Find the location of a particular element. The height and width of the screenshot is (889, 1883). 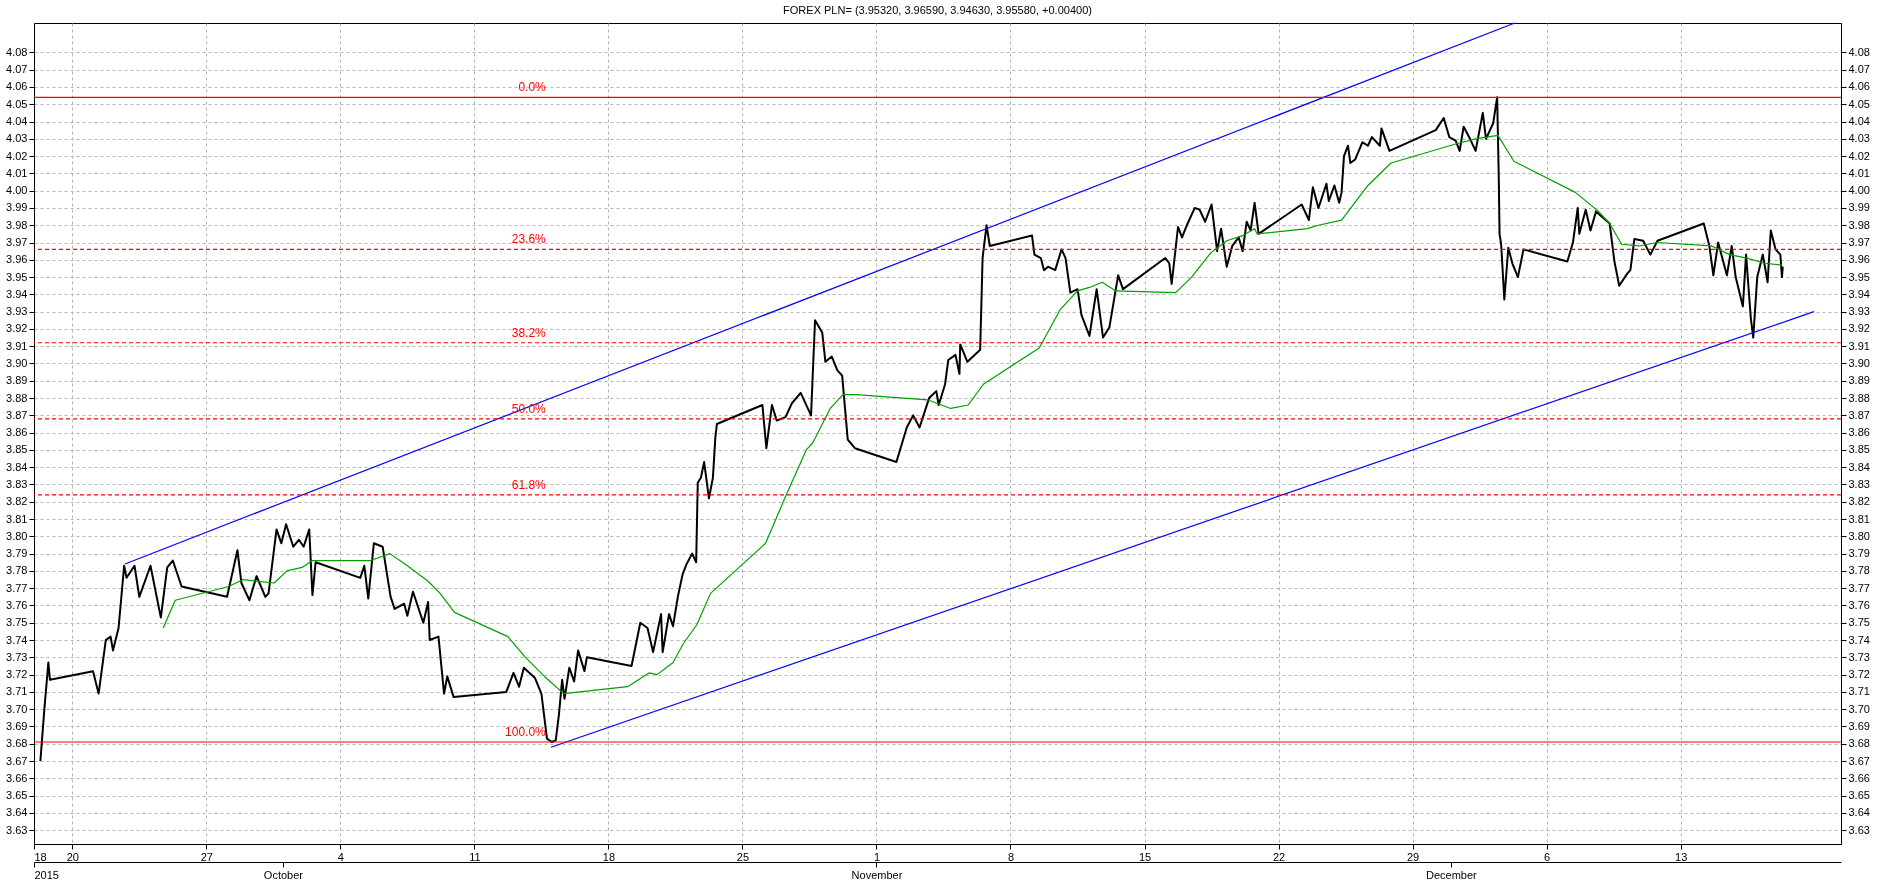

y2-tick-label: 3.88 is located at coordinates (1859, 397).